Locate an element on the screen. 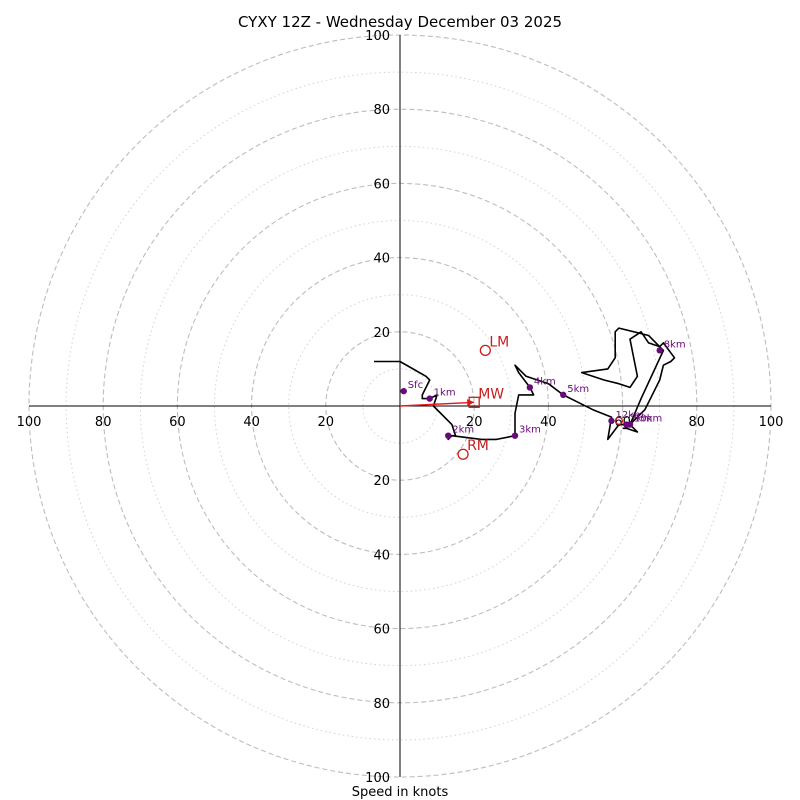  hodograph-trace is located at coordinates (525, 384).